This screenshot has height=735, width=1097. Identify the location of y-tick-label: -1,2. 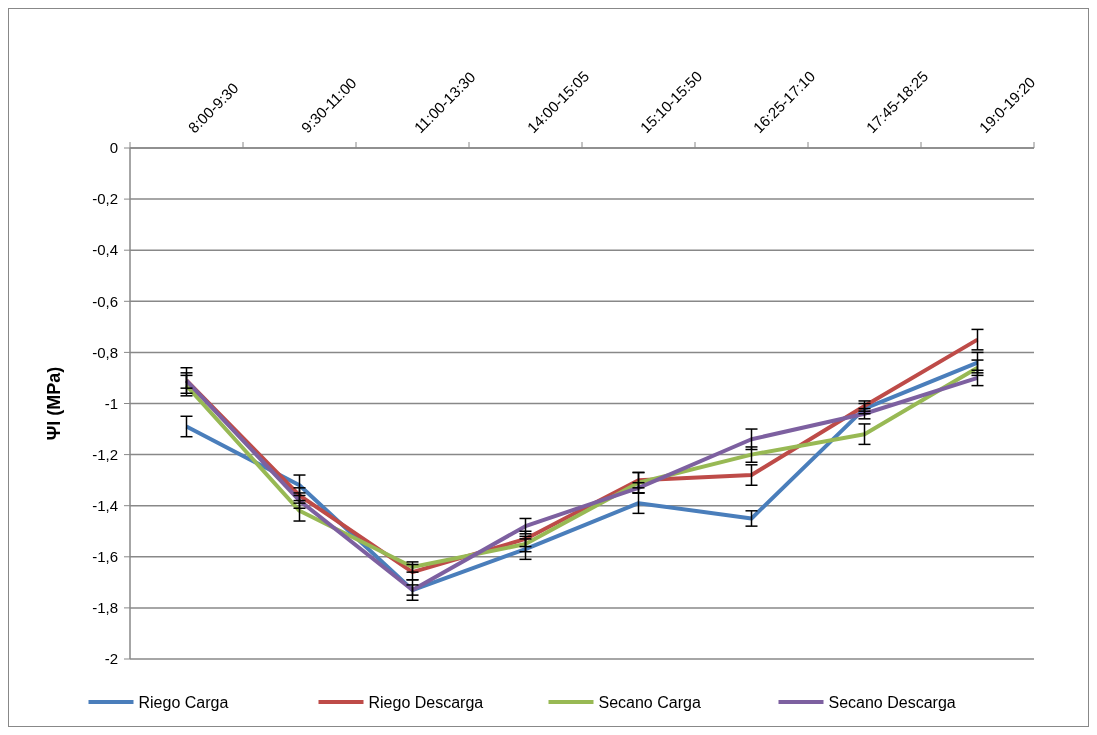
(105, 454).